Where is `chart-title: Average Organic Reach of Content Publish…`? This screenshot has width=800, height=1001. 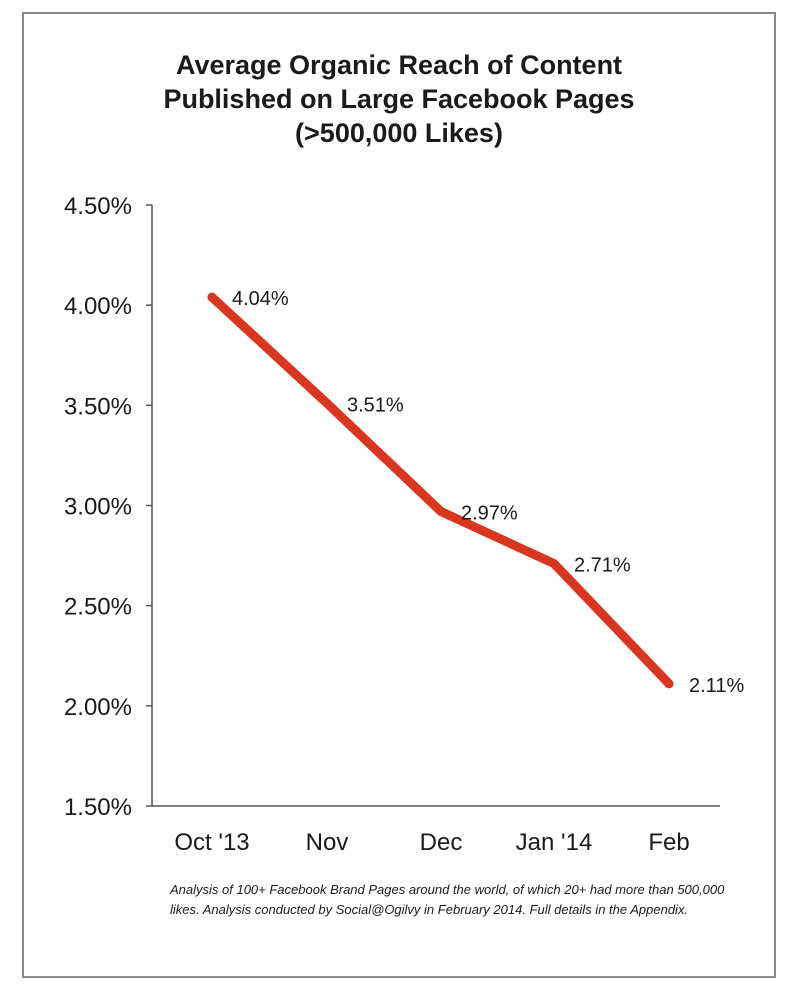
chart-title: Average Organic Reach of Content Publish… is located at coordinates (399, 99).